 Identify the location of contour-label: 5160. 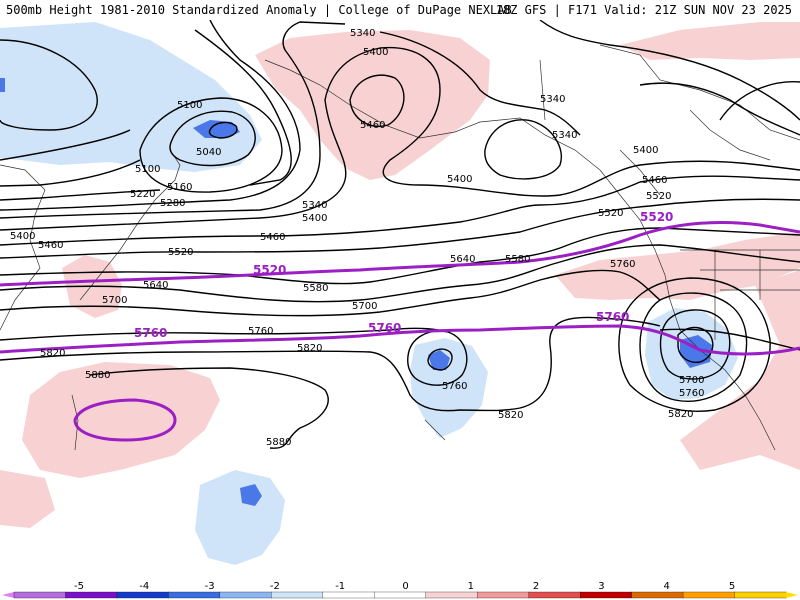
(179, 187).